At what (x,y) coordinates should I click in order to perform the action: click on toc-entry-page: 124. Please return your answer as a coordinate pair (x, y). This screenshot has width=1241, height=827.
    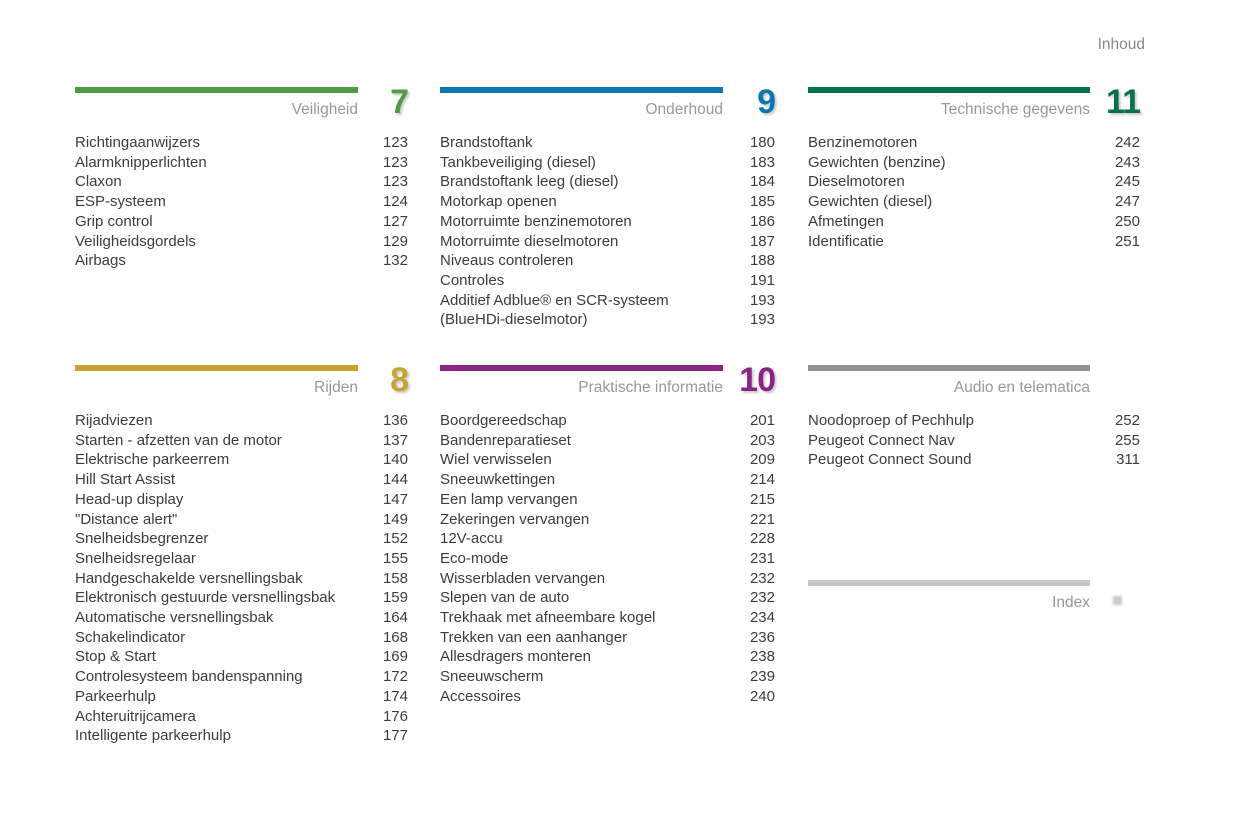
    Looking at the image, I should click on (395, 202).